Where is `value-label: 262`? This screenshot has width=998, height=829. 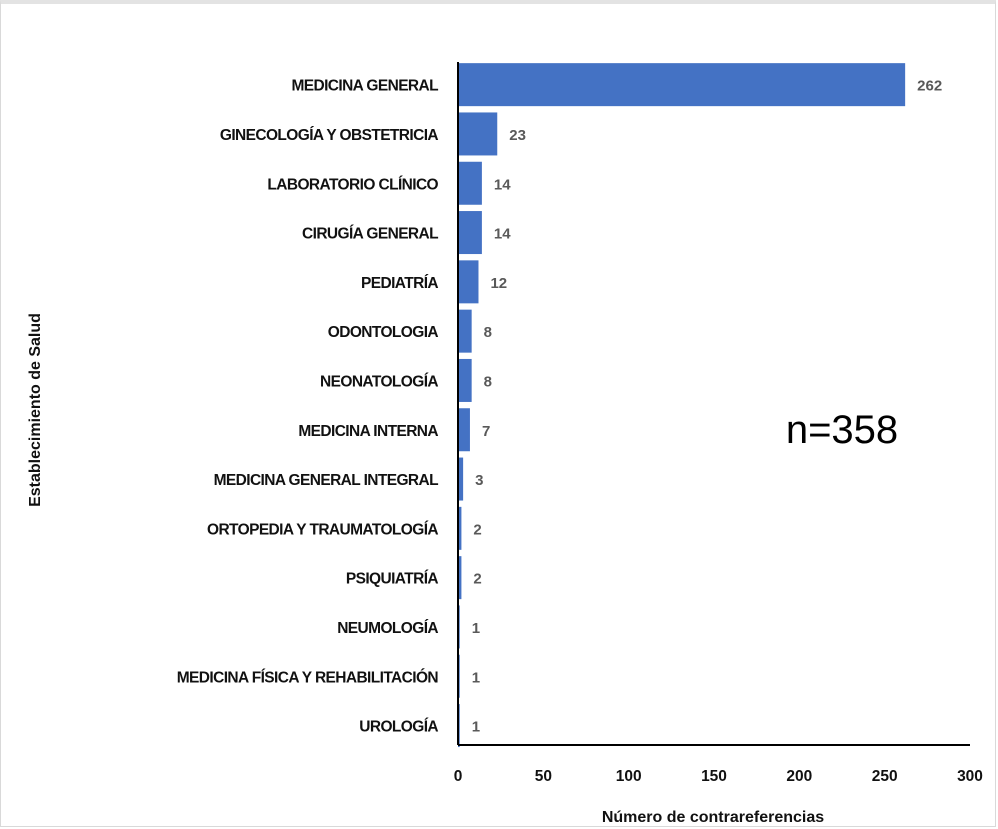 value-label: 262 is located at coordinates (929, 86).